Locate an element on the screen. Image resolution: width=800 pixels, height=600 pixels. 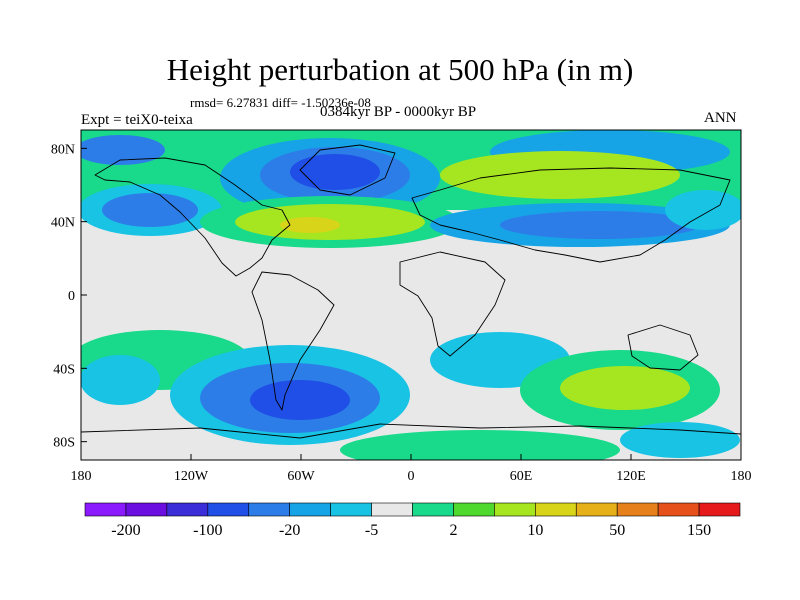
atlantic-high-core is located at coordinates (310, 225).